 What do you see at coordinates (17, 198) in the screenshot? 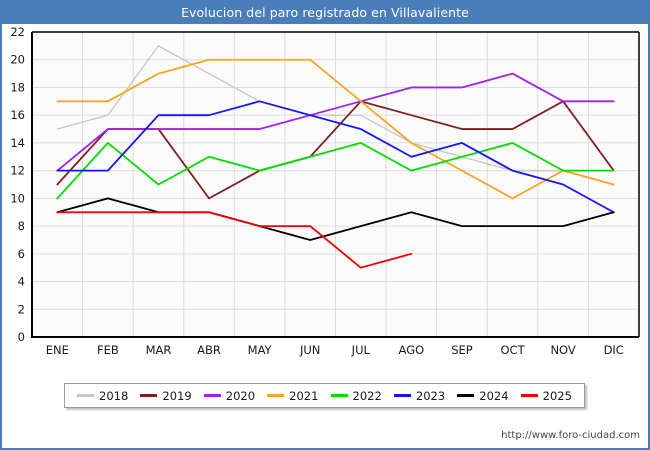
I see `y-axis-tick-label: 10` at bounding box center [17, 198].